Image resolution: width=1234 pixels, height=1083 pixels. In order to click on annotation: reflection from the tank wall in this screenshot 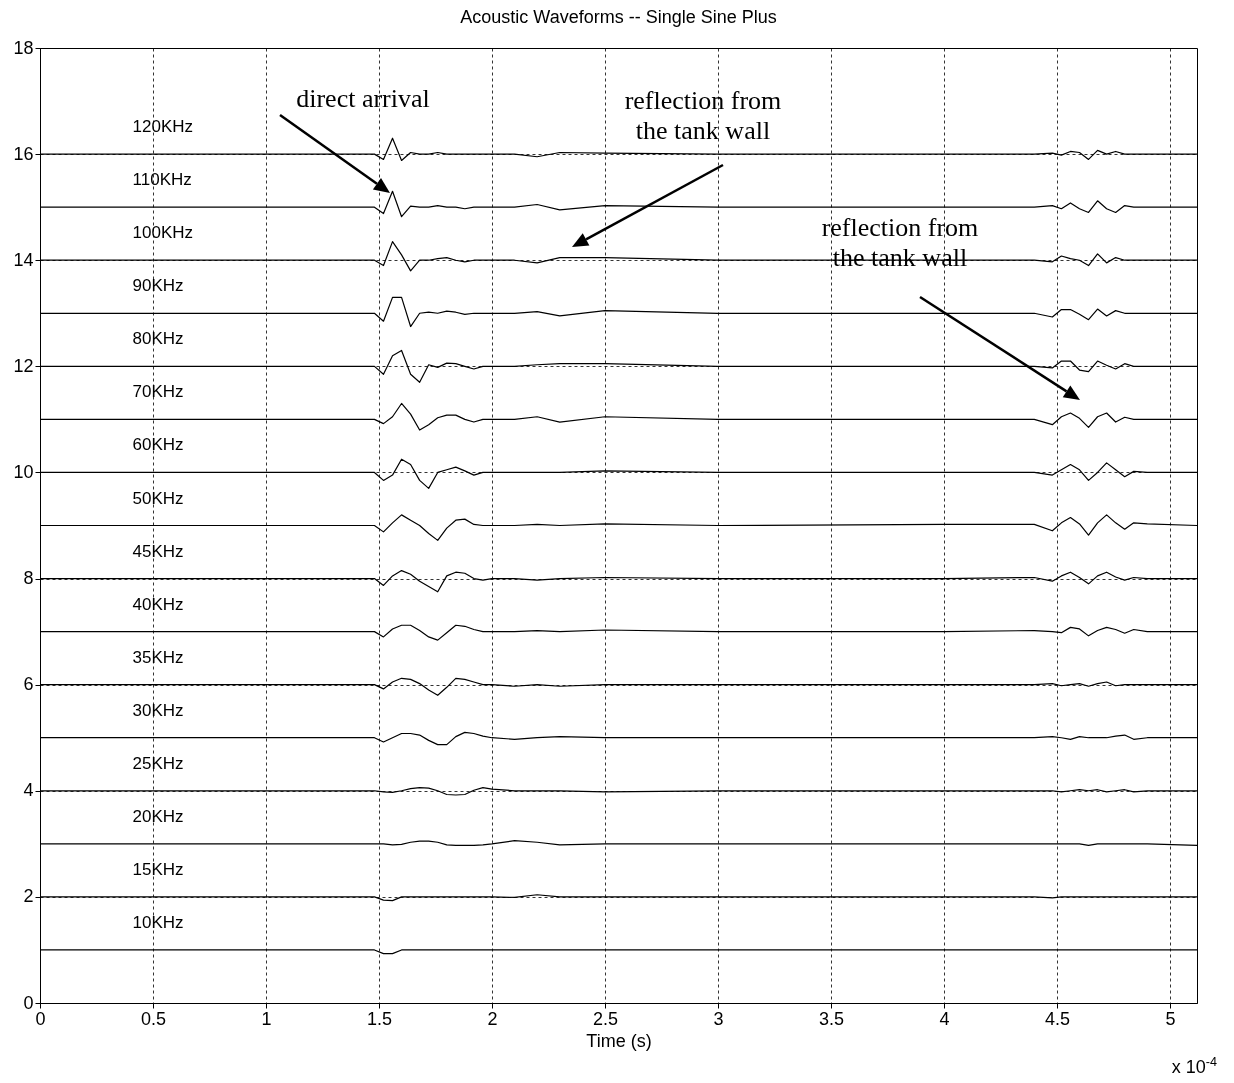, I will do `click(703, 115)`.